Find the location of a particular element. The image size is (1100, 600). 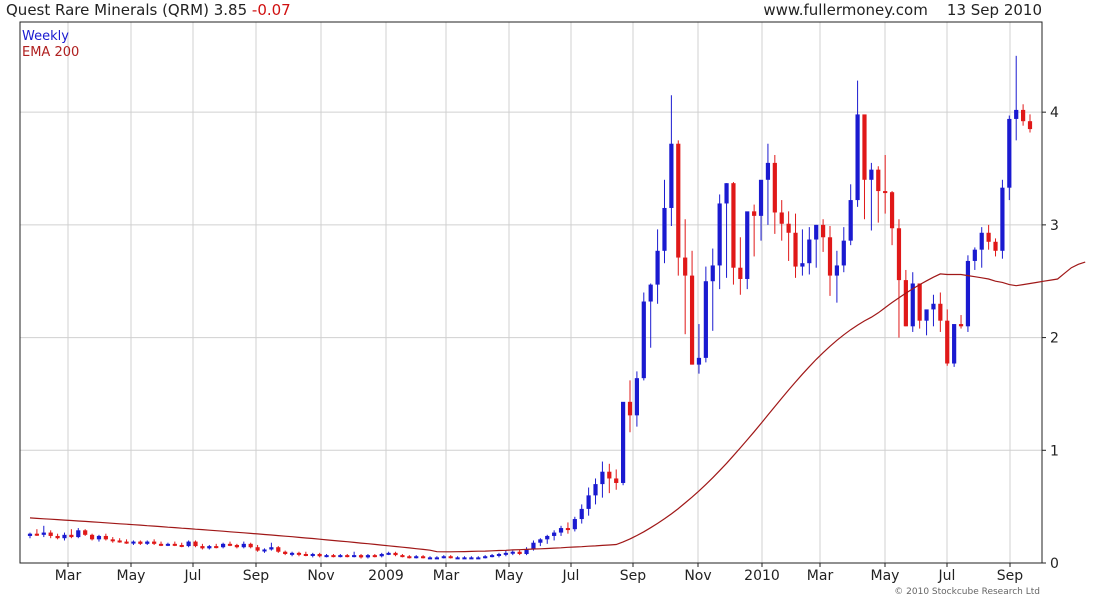

x-tick-label: Jul is located at coordinates (193, 576).